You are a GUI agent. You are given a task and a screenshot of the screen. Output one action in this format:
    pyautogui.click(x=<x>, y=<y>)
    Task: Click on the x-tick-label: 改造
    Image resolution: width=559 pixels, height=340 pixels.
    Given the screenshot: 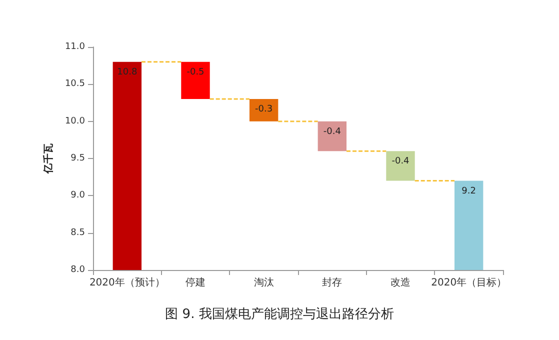 What is the action you would take?
    pyautogui.click(x=400, y=282)
    